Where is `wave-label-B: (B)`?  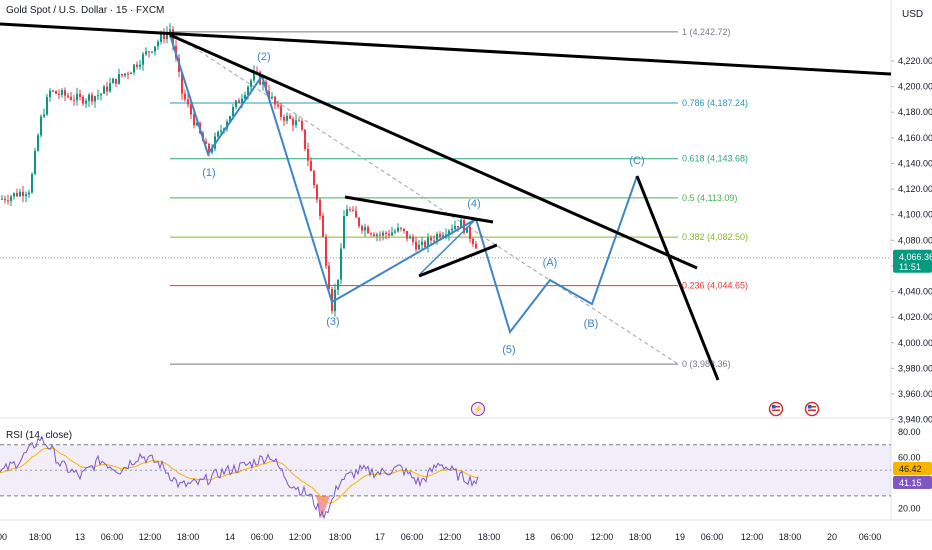 wave-label-B: (B) is located at coordinates (591, 324).